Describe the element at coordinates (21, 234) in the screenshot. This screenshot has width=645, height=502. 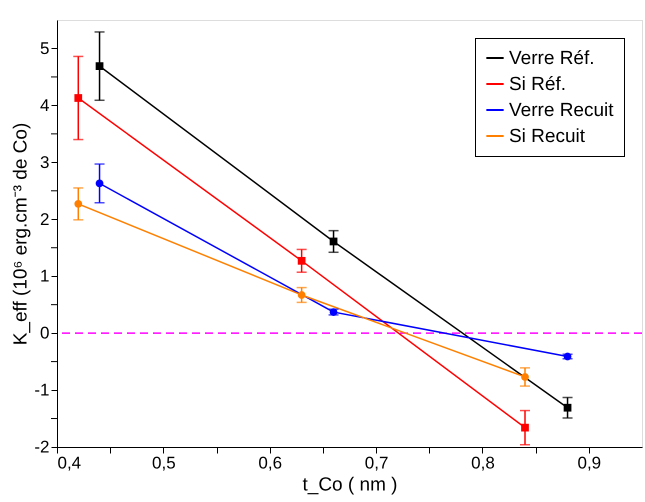
I see `y-axis-title: K_eff (10⁶ erg.cm⁻³ de Co)` at that location.